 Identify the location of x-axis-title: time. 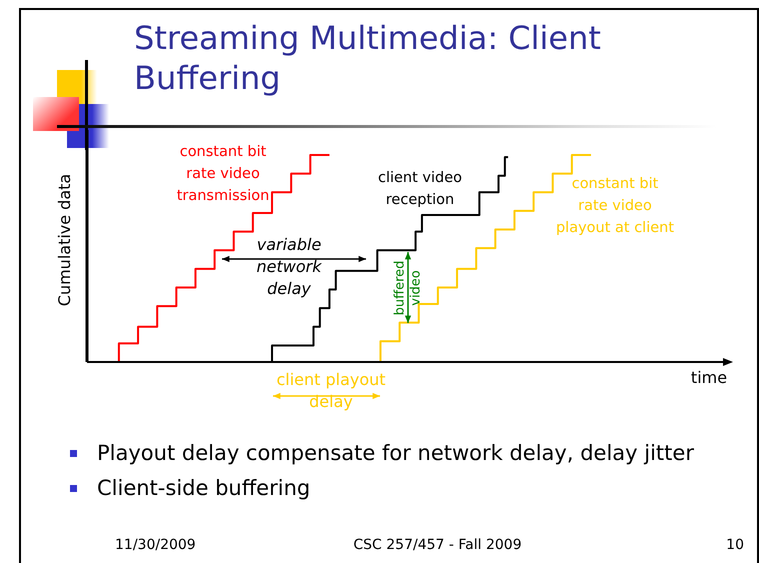
(709, 378).